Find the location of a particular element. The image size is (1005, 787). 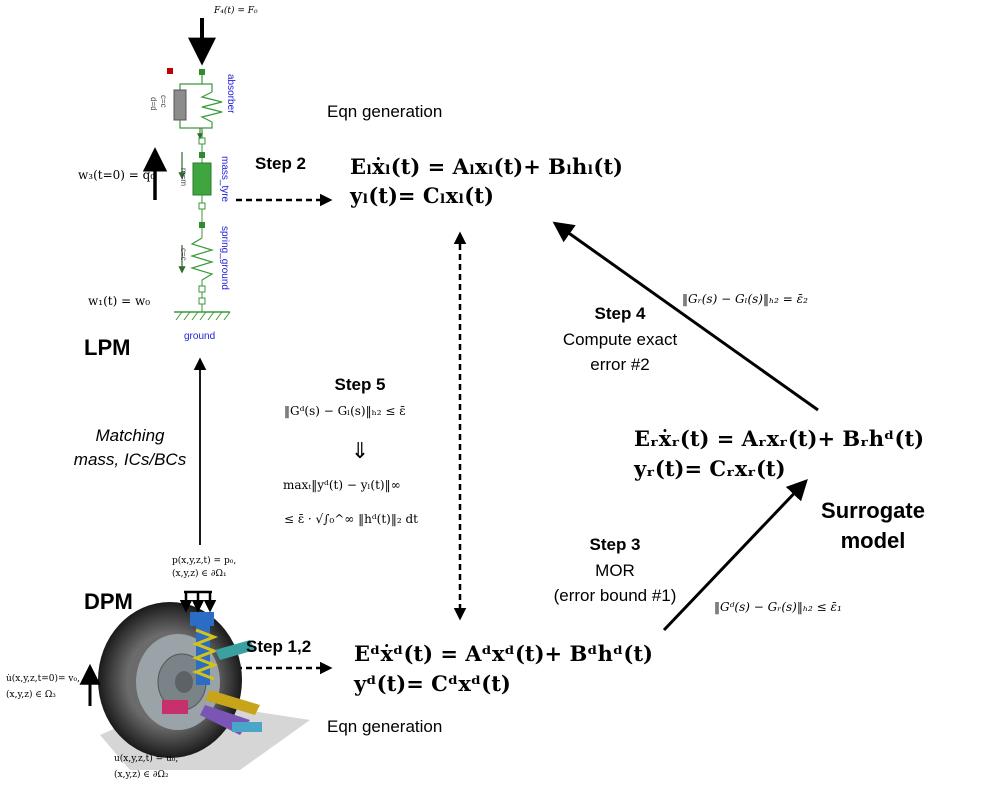

absorber-spring is located at coordinates (211, 107).